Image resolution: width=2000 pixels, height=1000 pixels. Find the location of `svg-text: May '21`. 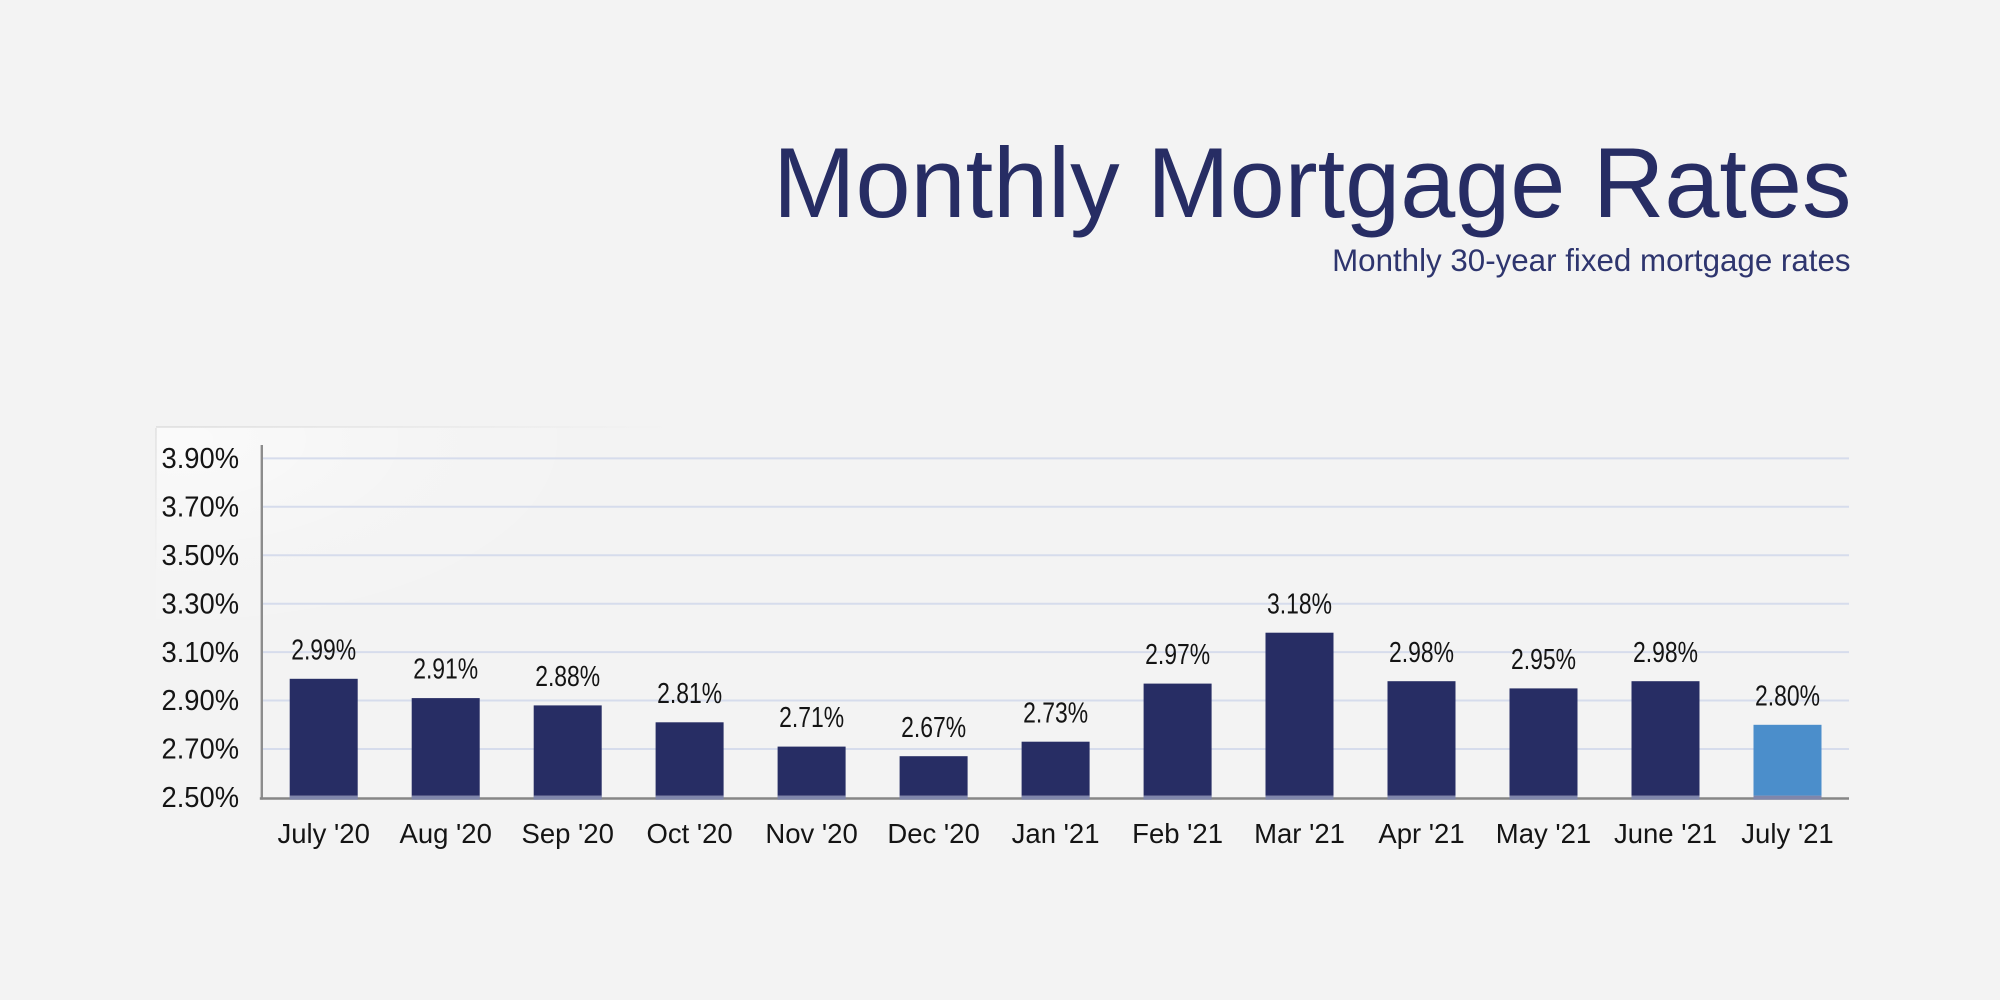

svg-text: May '21 is located at coordinates (1543, 833).